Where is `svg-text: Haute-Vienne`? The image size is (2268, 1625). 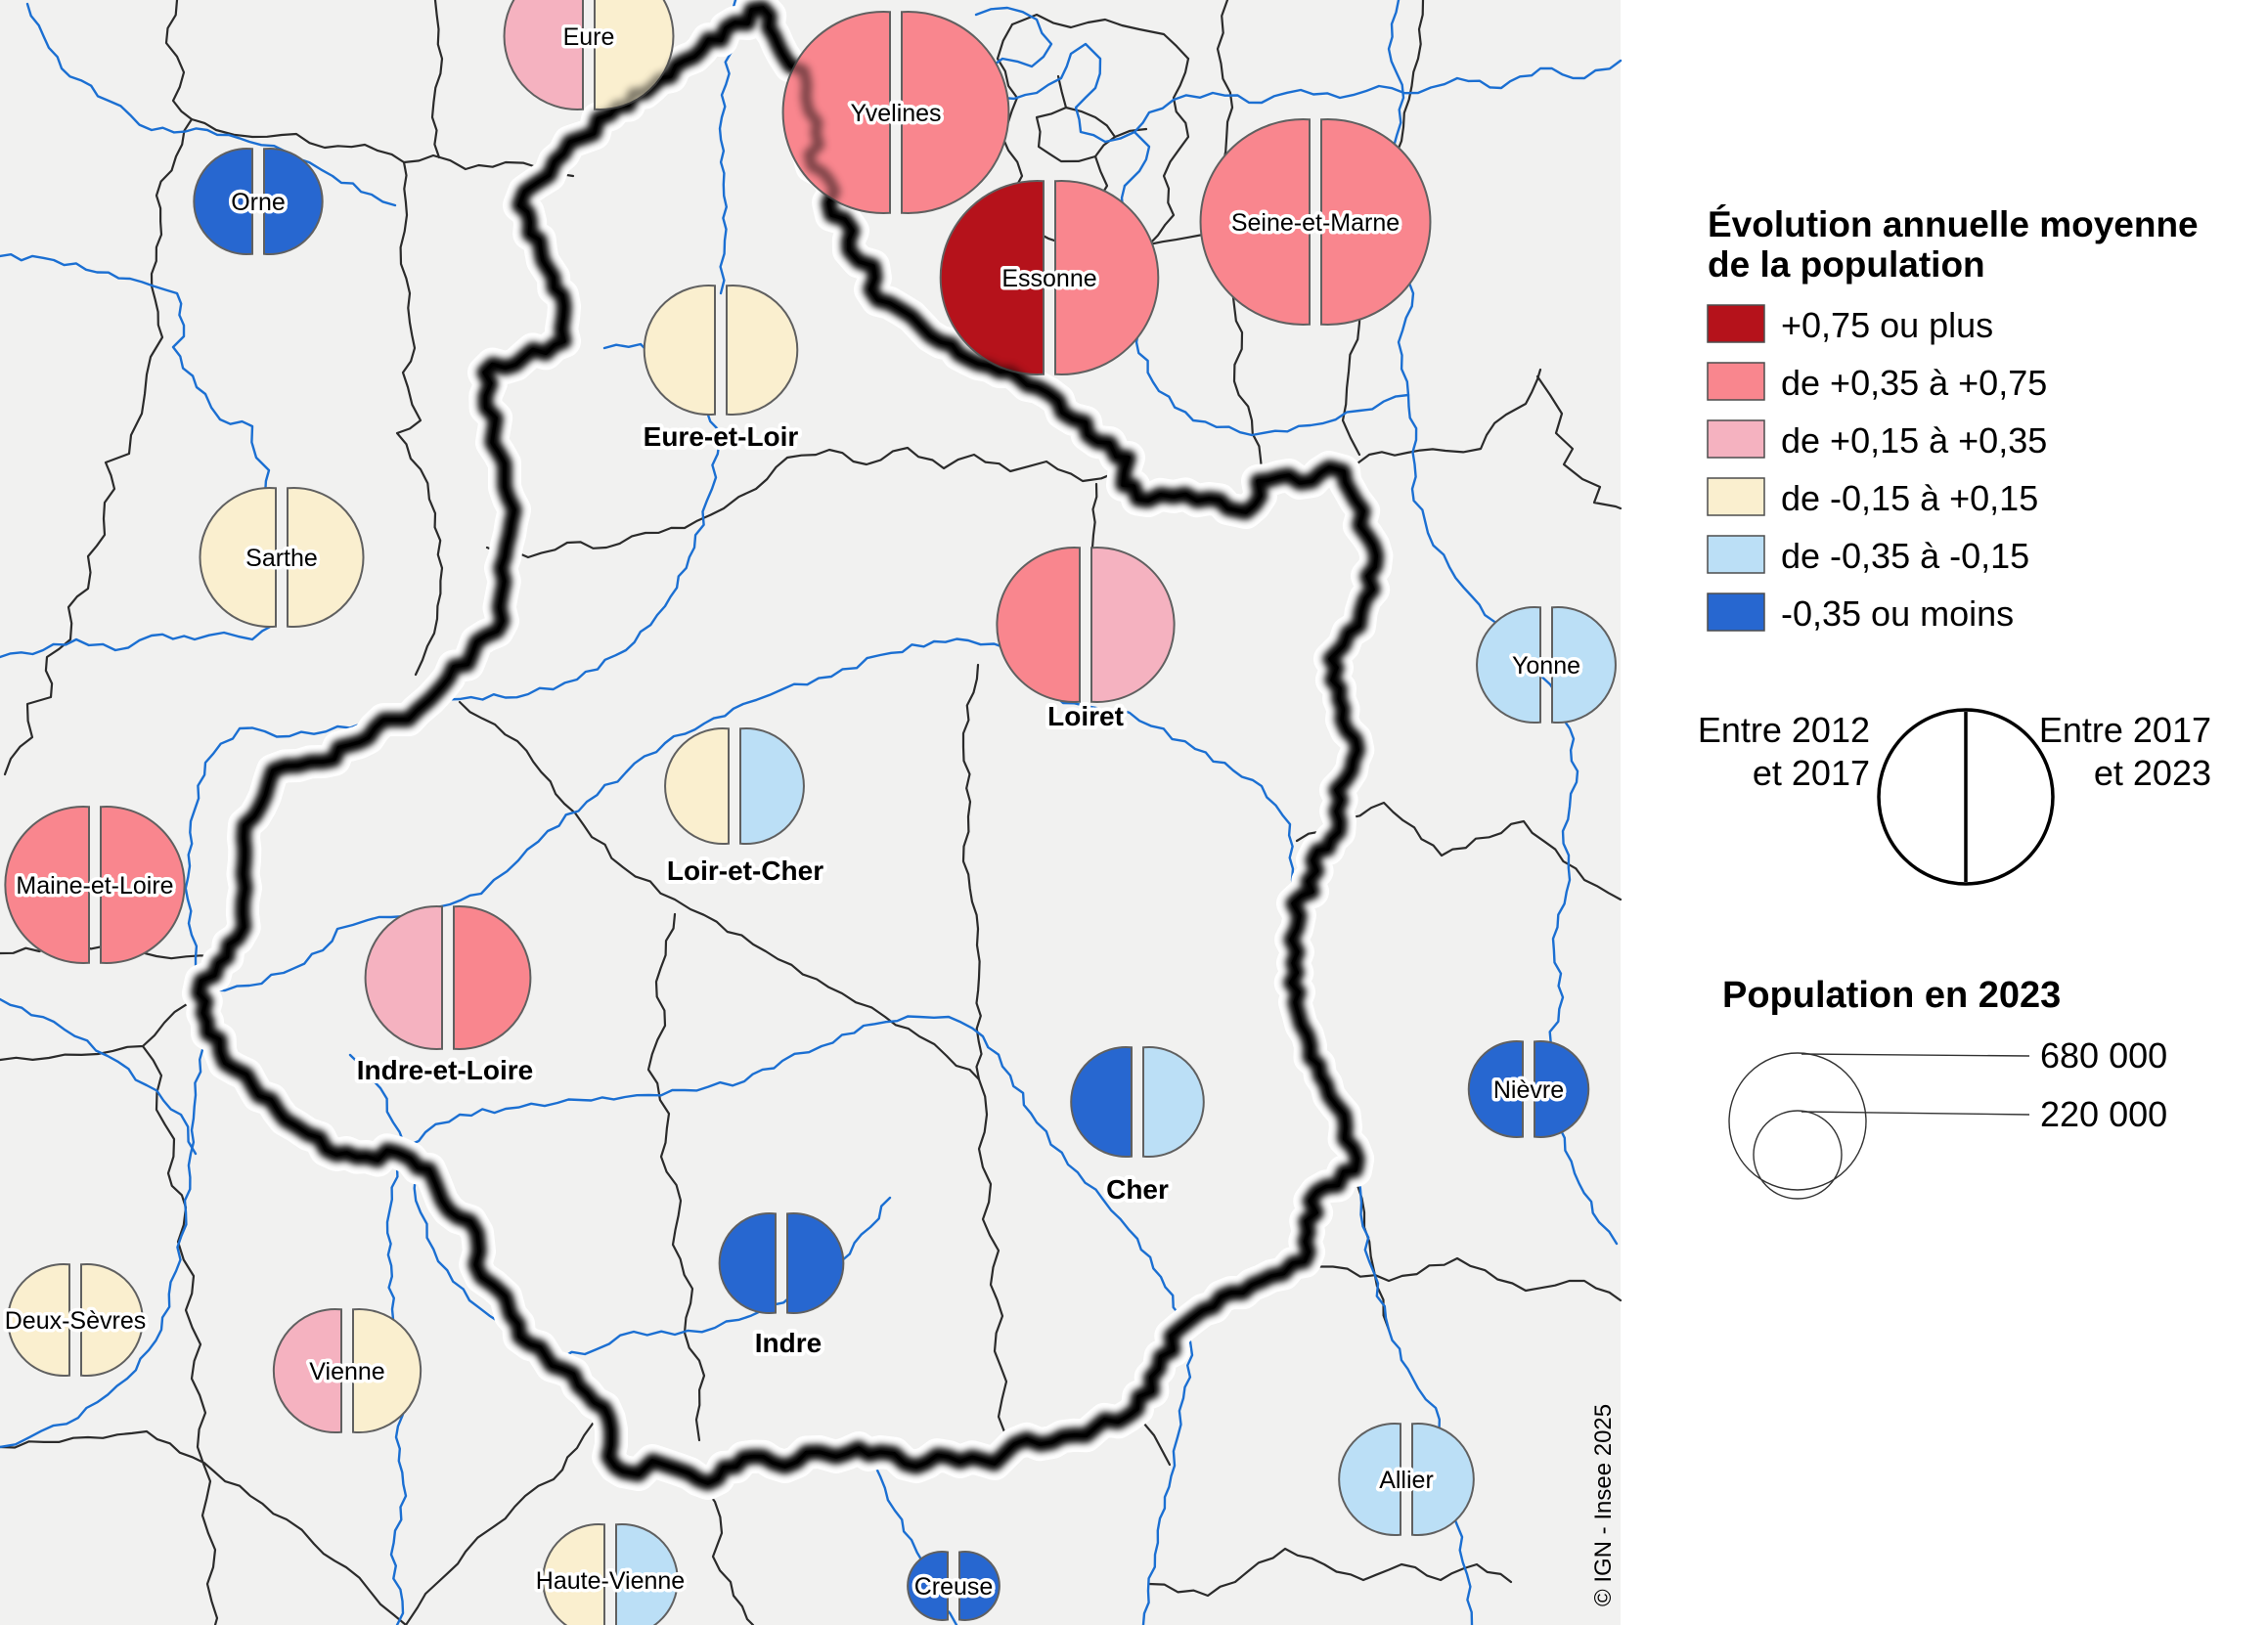
svg-text: Haute-Vienne is located at coordinates (611, 1581).